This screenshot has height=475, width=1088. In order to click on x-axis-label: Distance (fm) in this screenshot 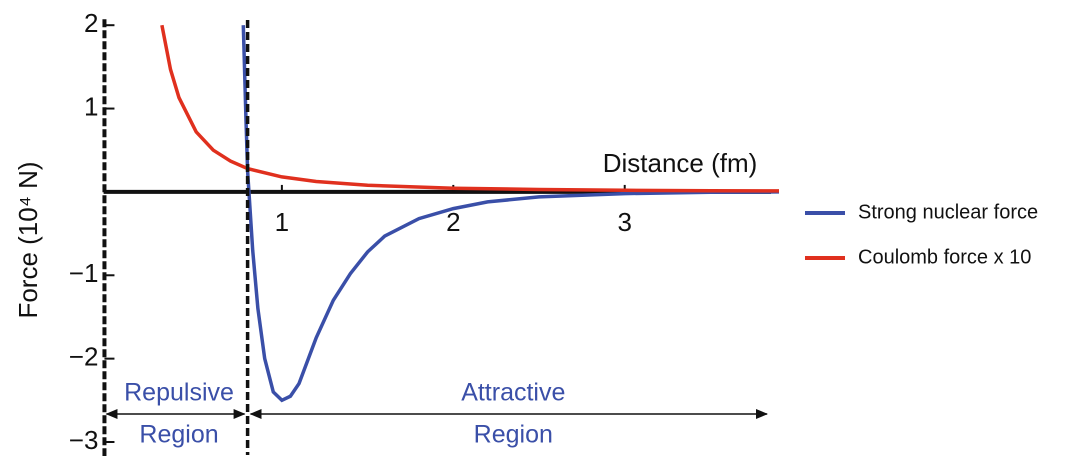, I will do `click(680, 163)`.